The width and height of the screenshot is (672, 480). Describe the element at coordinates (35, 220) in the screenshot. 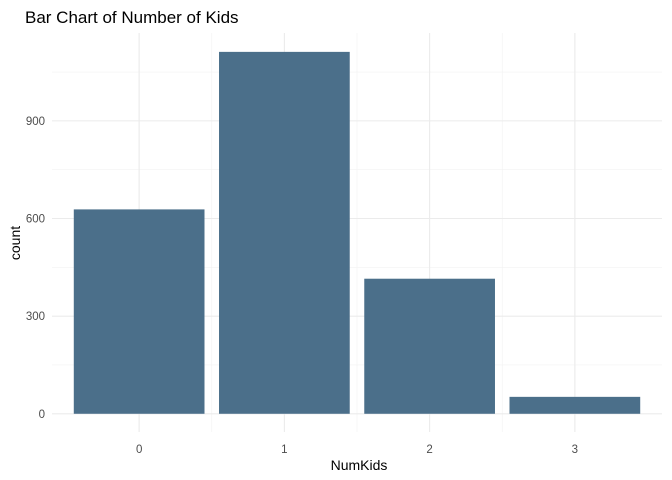

I see `y-tick-label: 600` at that location.